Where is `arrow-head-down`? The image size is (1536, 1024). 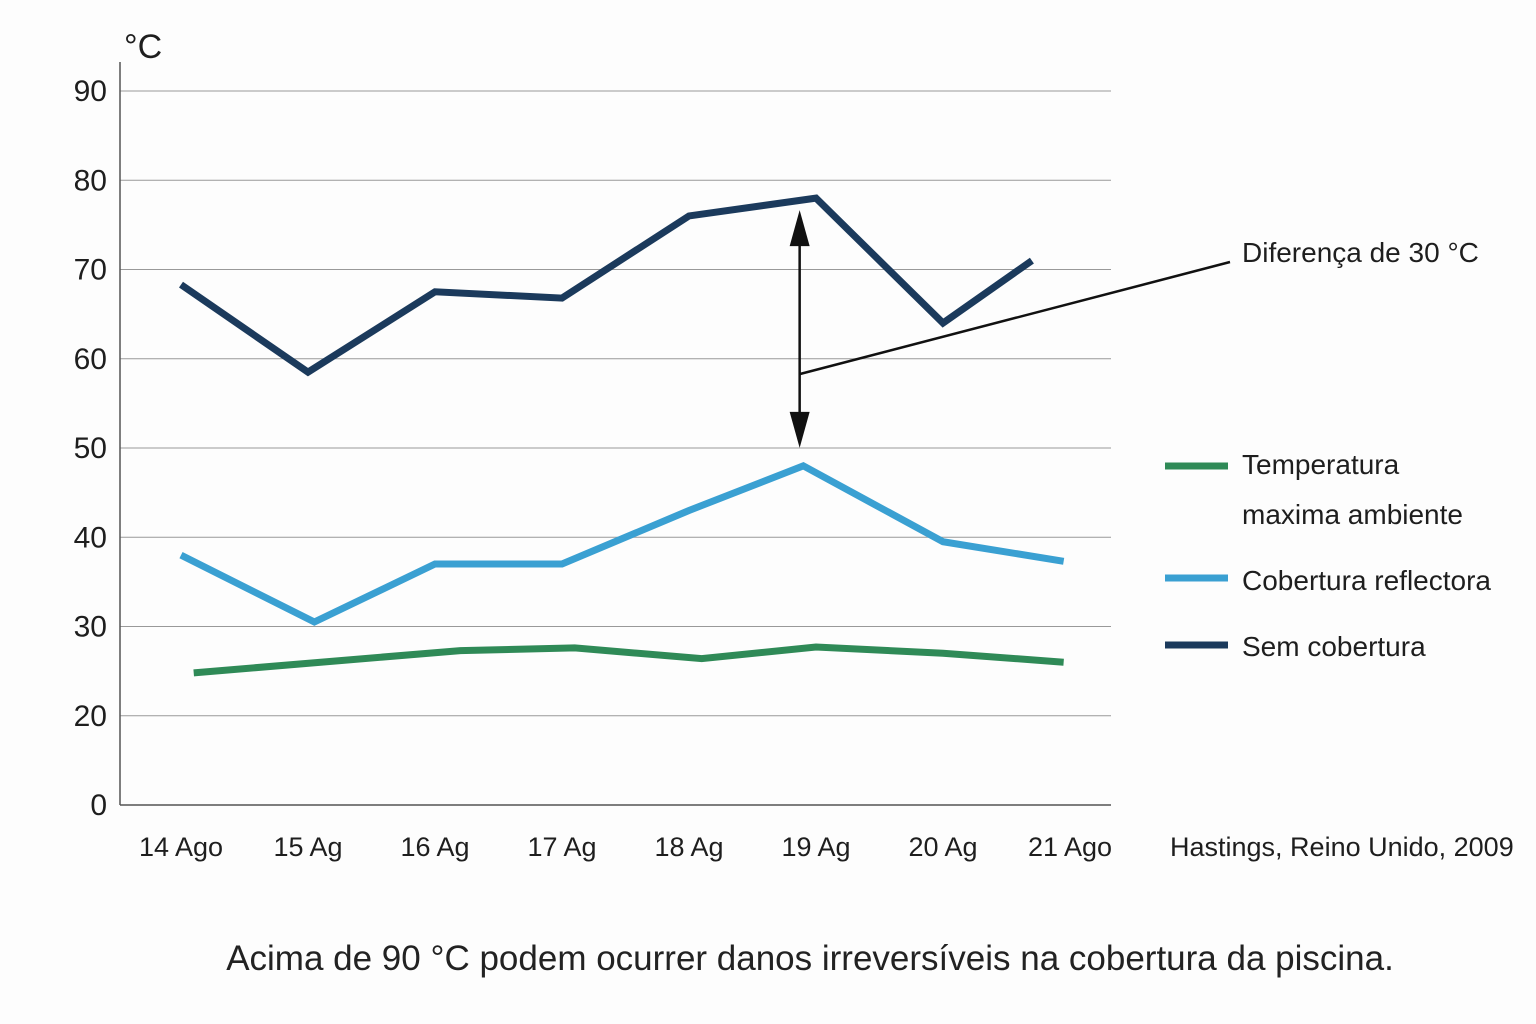 arrow-head-down is located at coordinates (799, 429).